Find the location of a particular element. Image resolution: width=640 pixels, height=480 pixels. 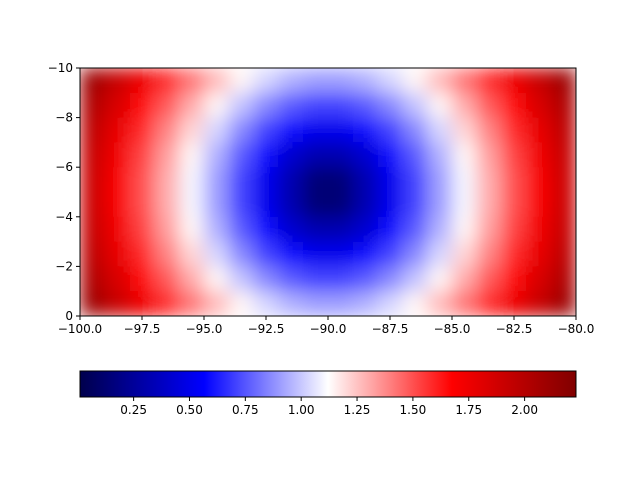

y-tick-label: −6 is located at coordinates (64, 167).